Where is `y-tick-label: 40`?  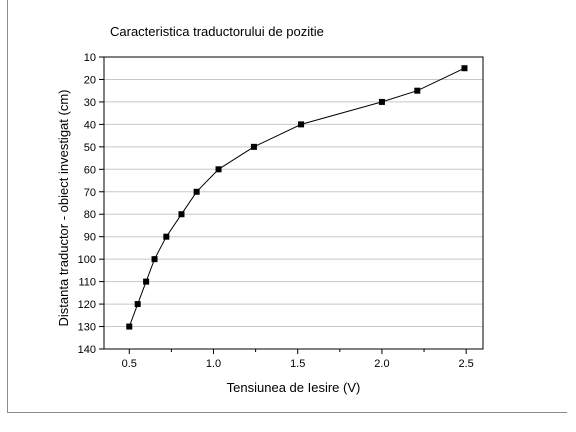 y-tick-label: 40 is located at coordinates (90, 125).